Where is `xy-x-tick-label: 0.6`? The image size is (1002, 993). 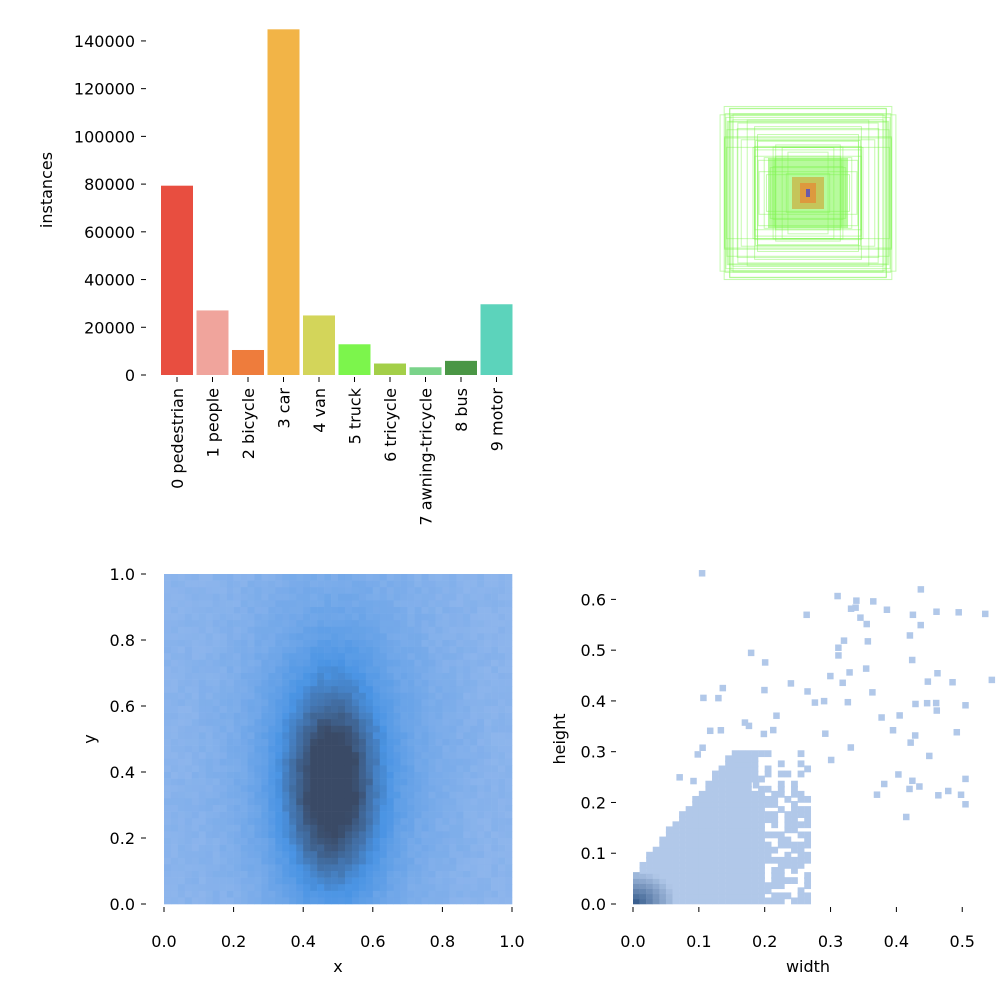
xy-x-tick-label: 0.6 is located at coordinates (372, 941).